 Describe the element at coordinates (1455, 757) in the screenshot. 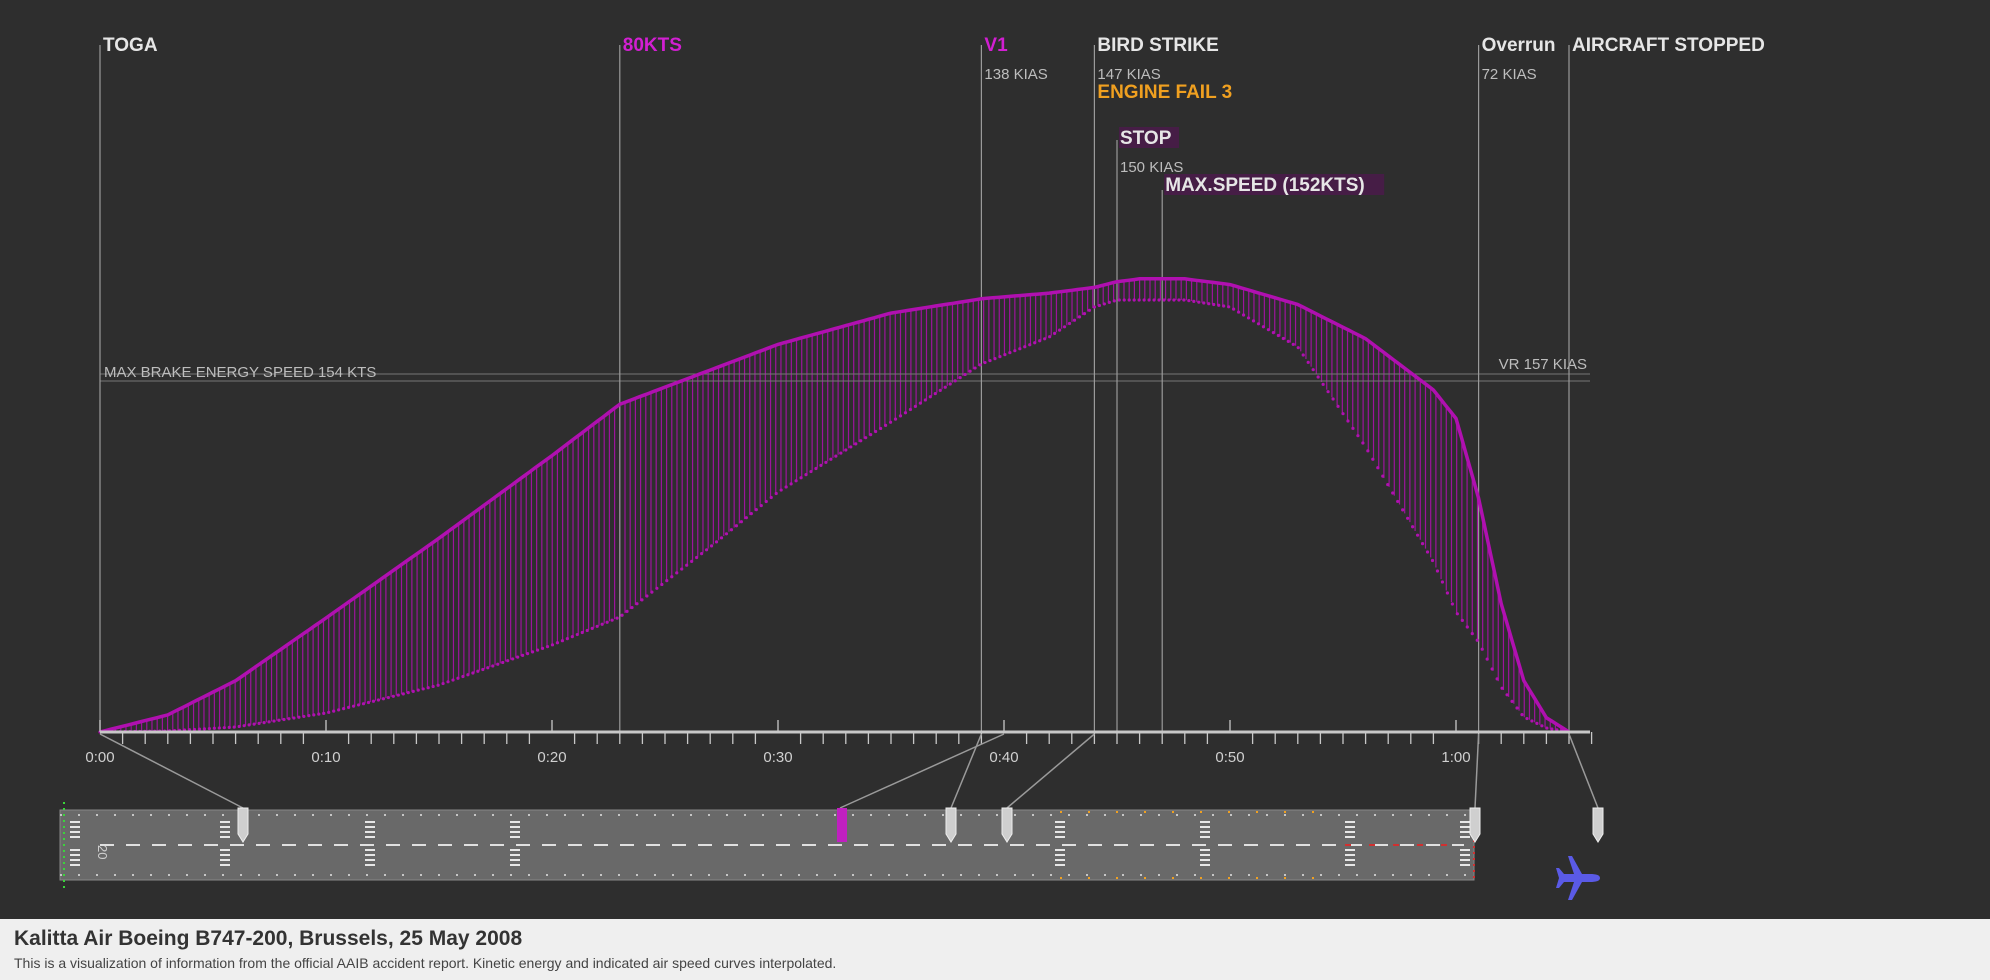

I see `x-tick-label: 1:00` at that location.